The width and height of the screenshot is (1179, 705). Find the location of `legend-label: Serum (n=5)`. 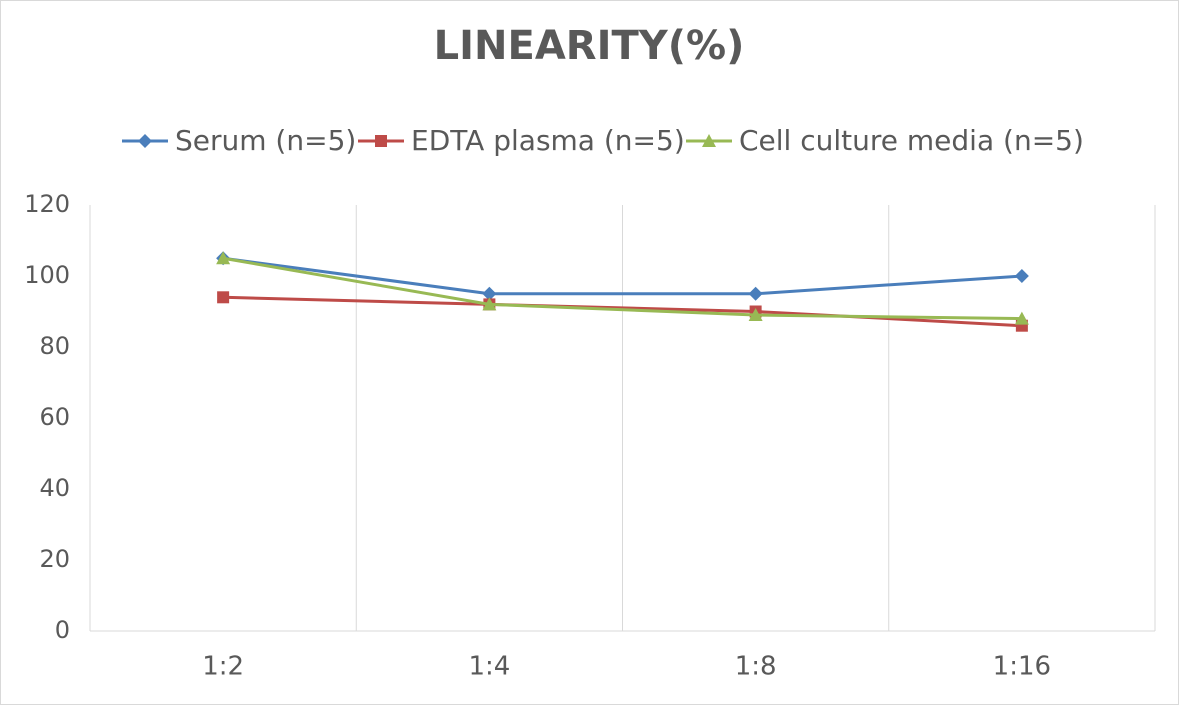

legend-label: Serum (n=5) is located at coordinates (265, 140).